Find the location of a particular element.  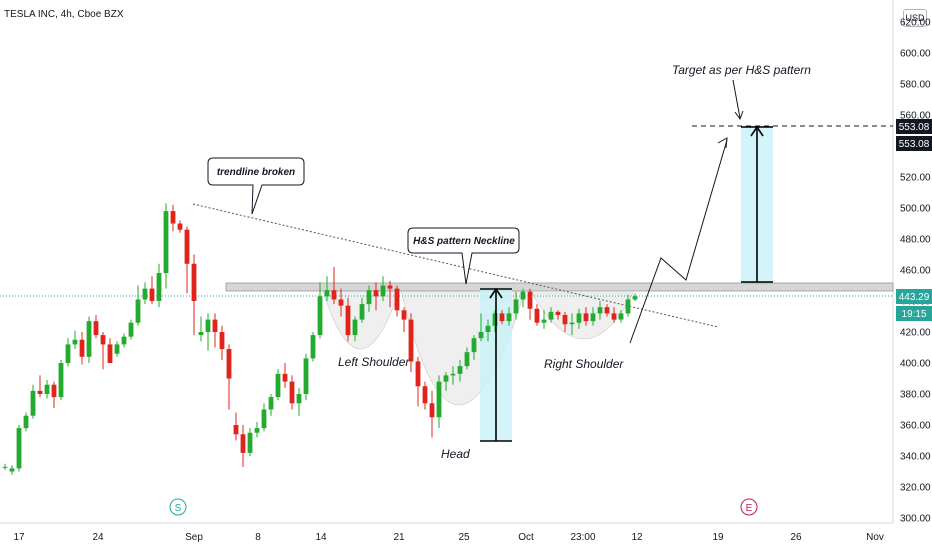

currency-badge: USD is located at coordinates (915, 18).